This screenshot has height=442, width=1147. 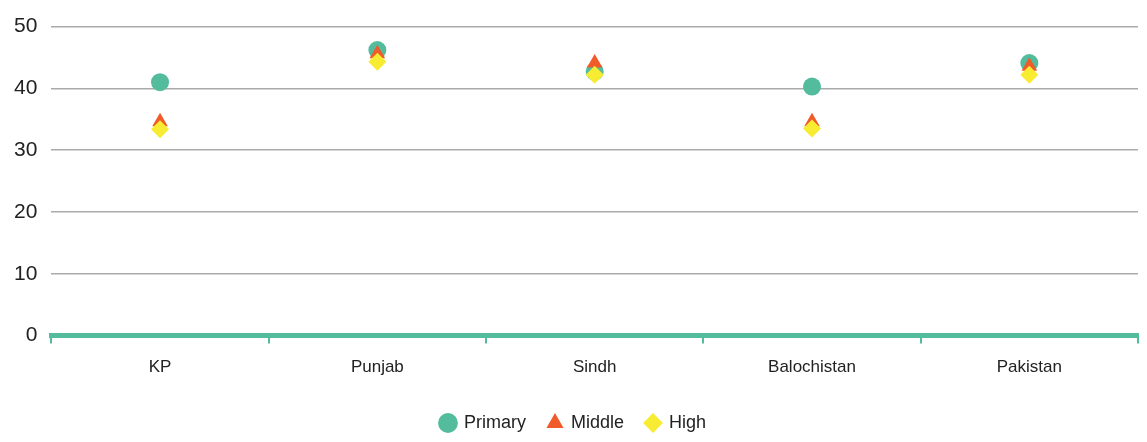 I want to click on y-tick-label: 40, so click(x=26, y=87).